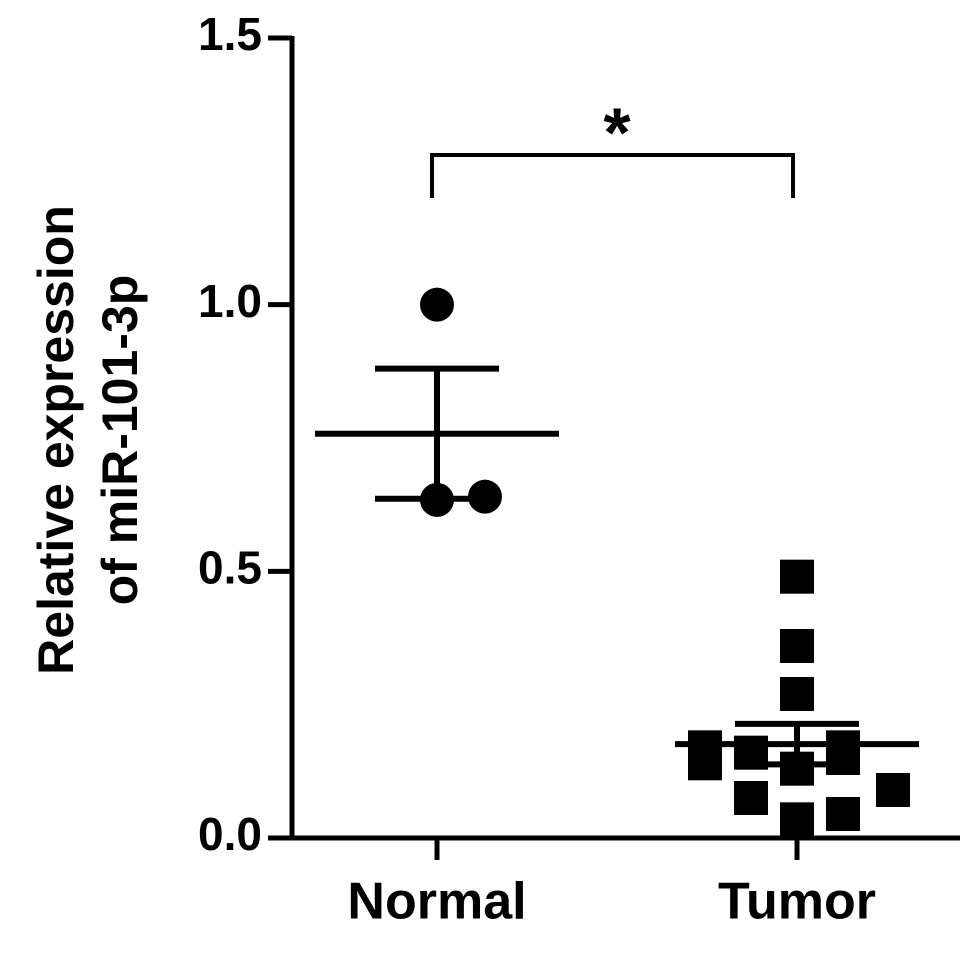 Image resolution: width=969 pixels, height=954 pixels. I want to click on y-label: Relative expression of miR-101-3p, so click(88, 440).